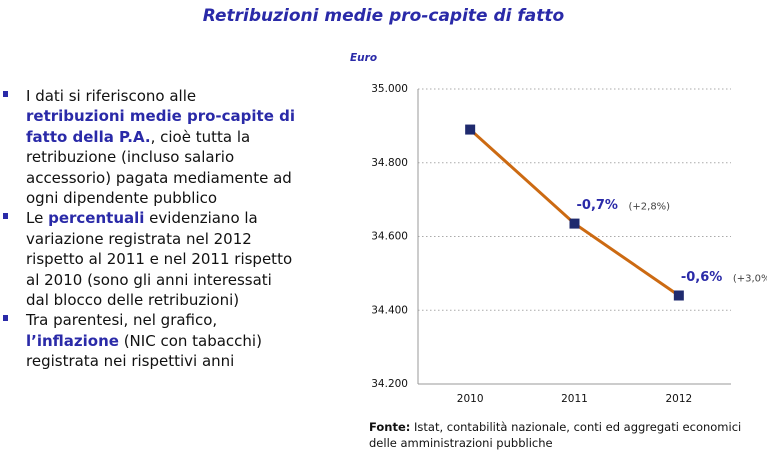 This screenshot has width=767, height=451. What do you see at coordinates (701, 277) in the screenshot?
I see `change-label: -0,6%` at bounding box center [701, 277].